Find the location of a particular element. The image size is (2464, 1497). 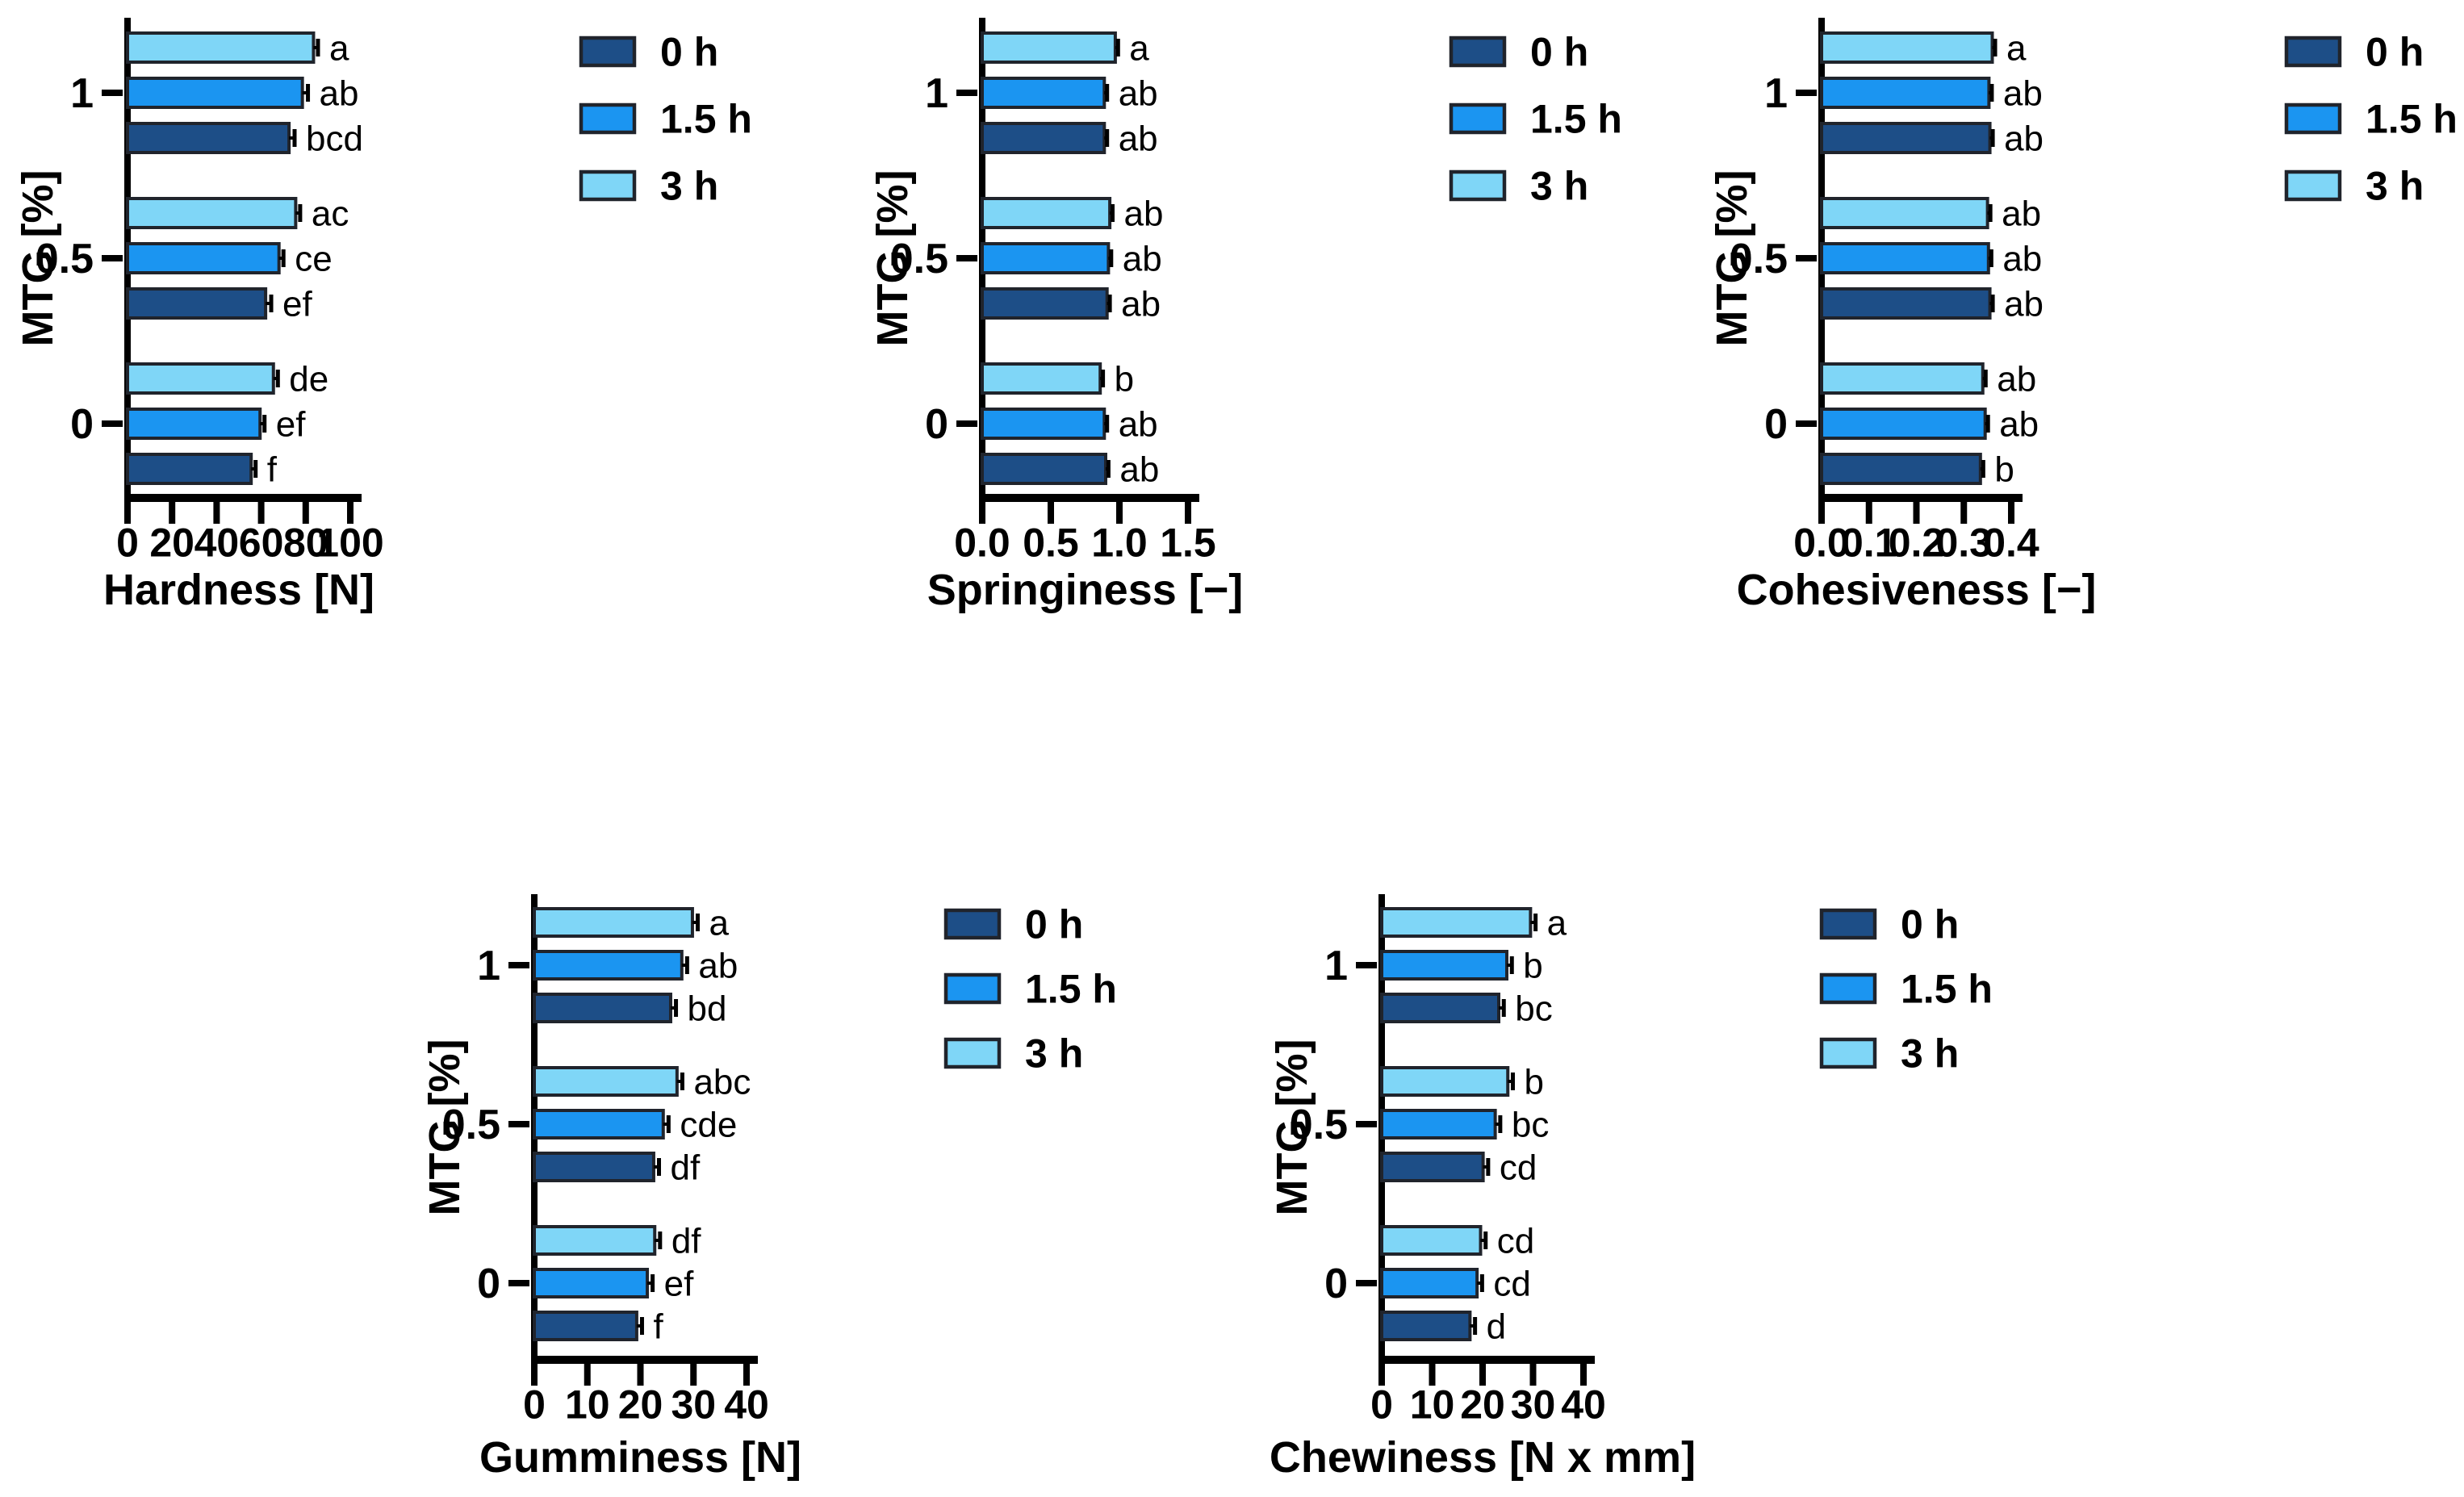

x-tick-label: 1.5 is located at coordinates (1188, 543).